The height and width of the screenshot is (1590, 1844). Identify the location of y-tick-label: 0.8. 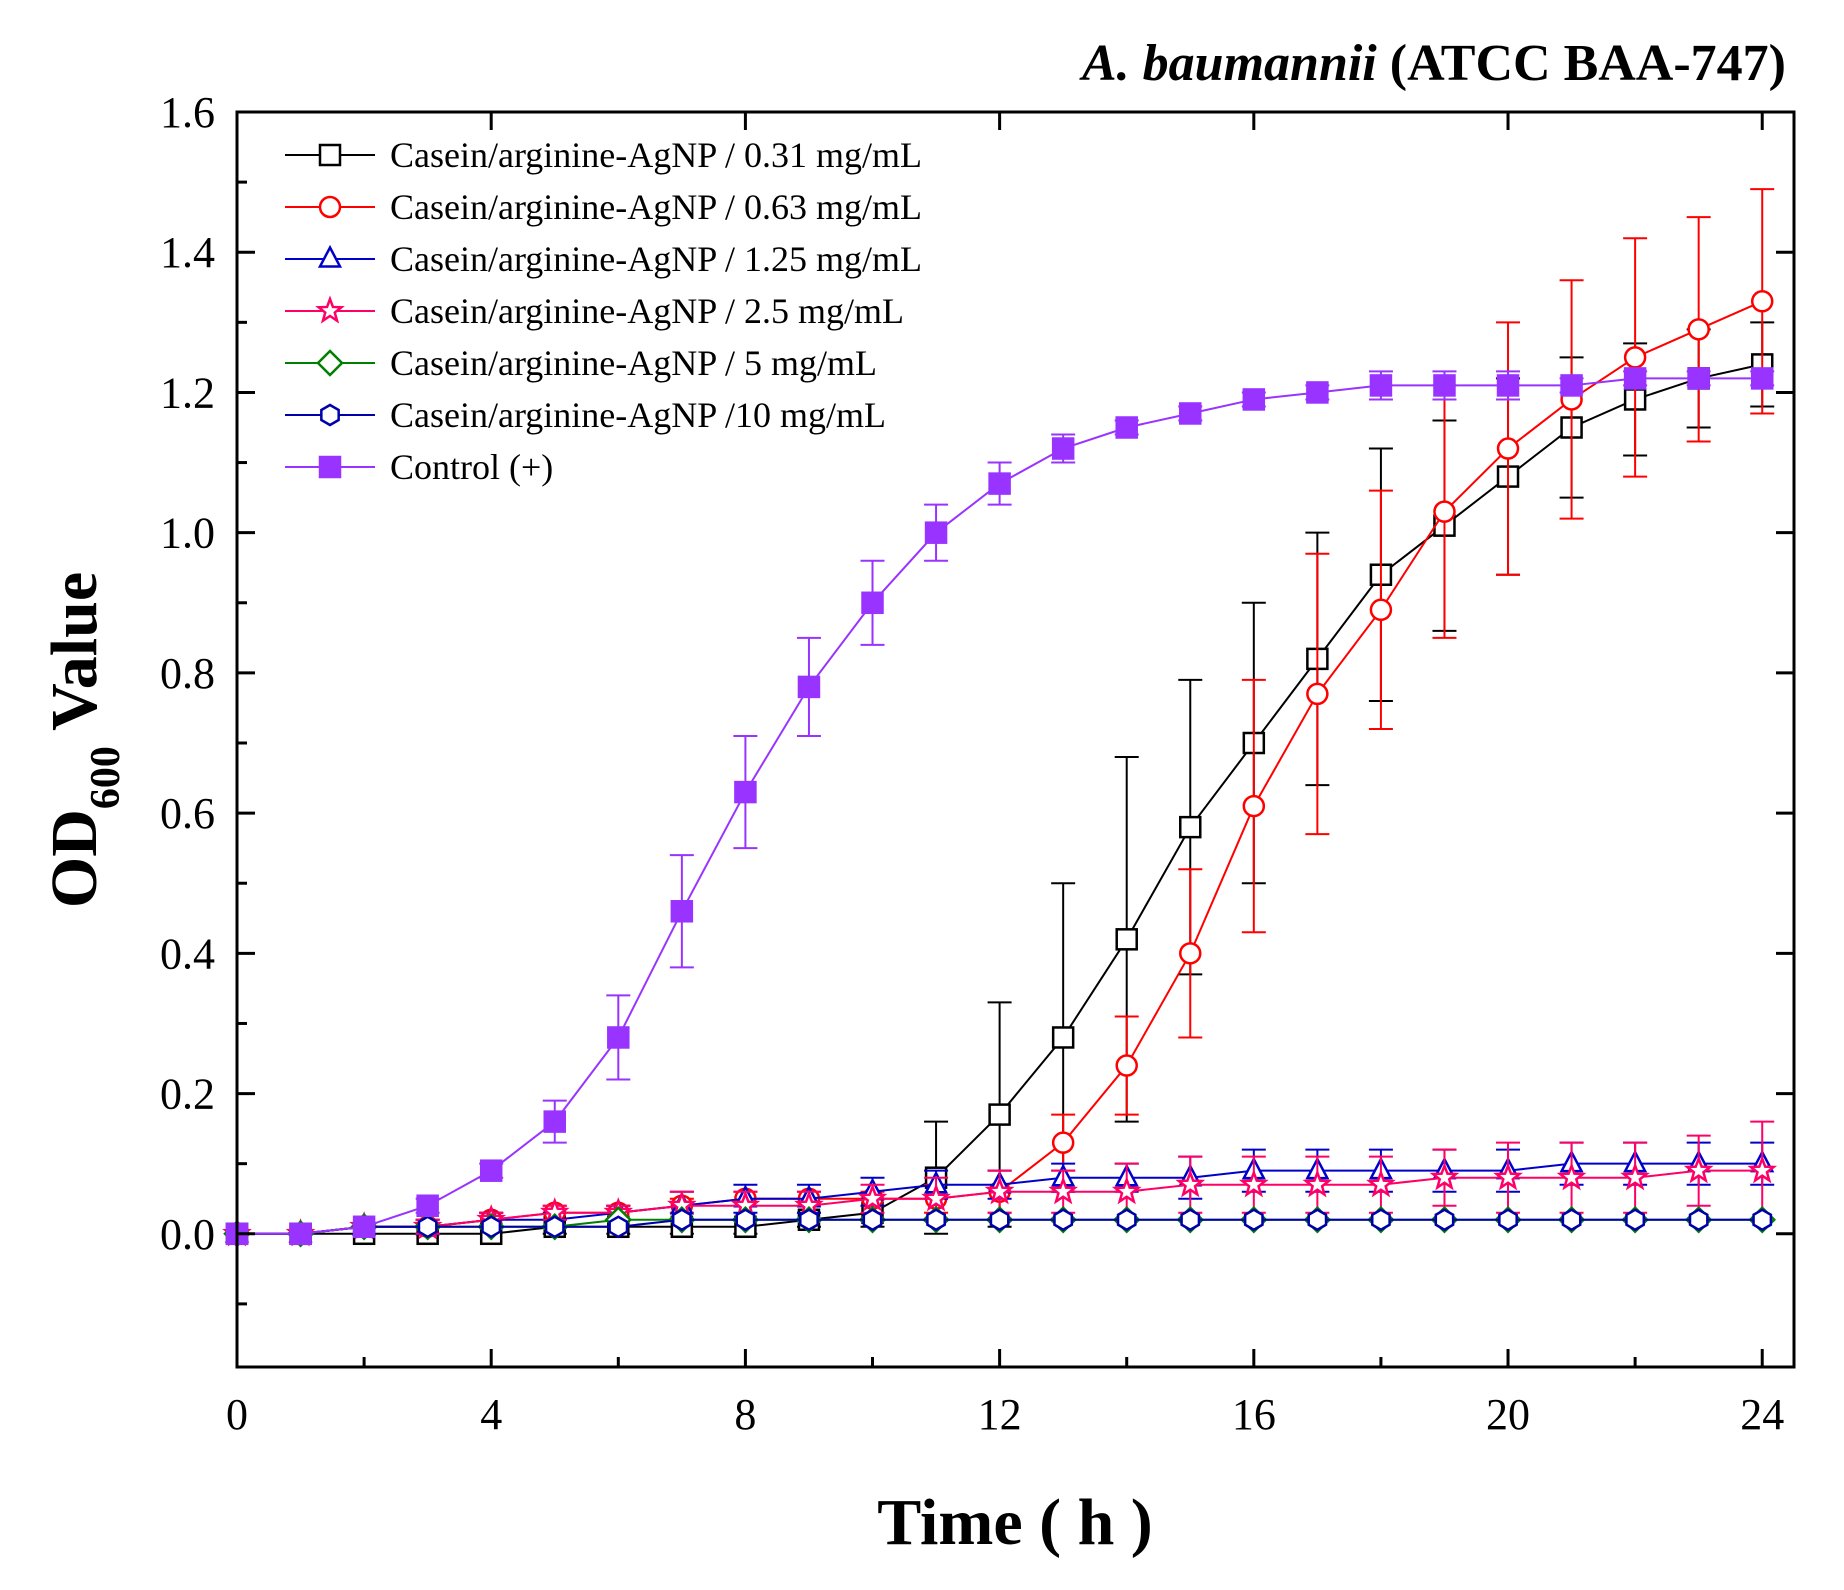
(187, 673).